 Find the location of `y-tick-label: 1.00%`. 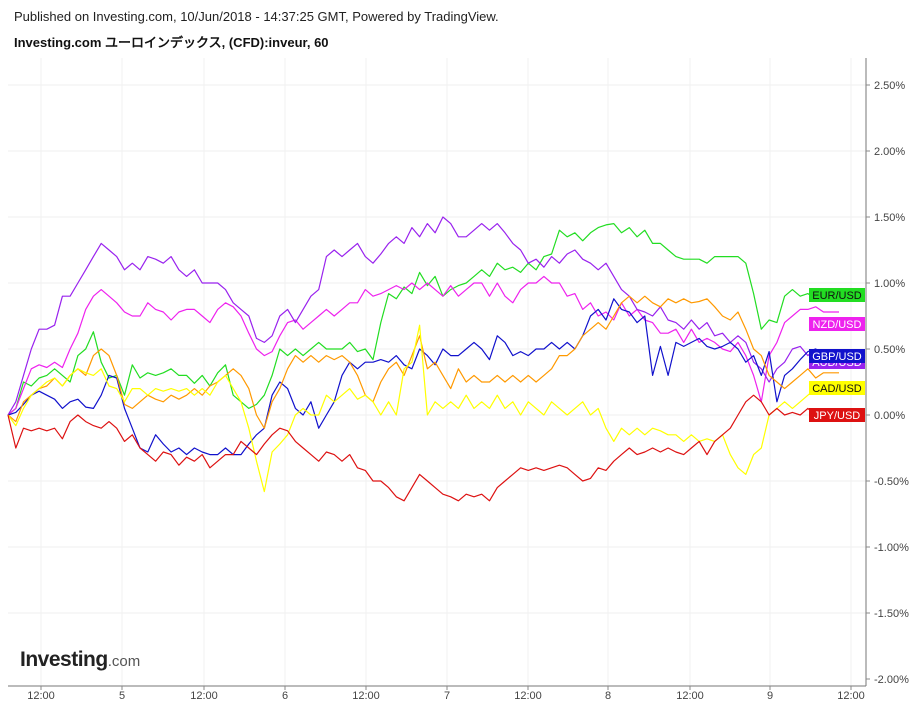

y-tick-label: 1.00% is located at coordinates (889, 284).